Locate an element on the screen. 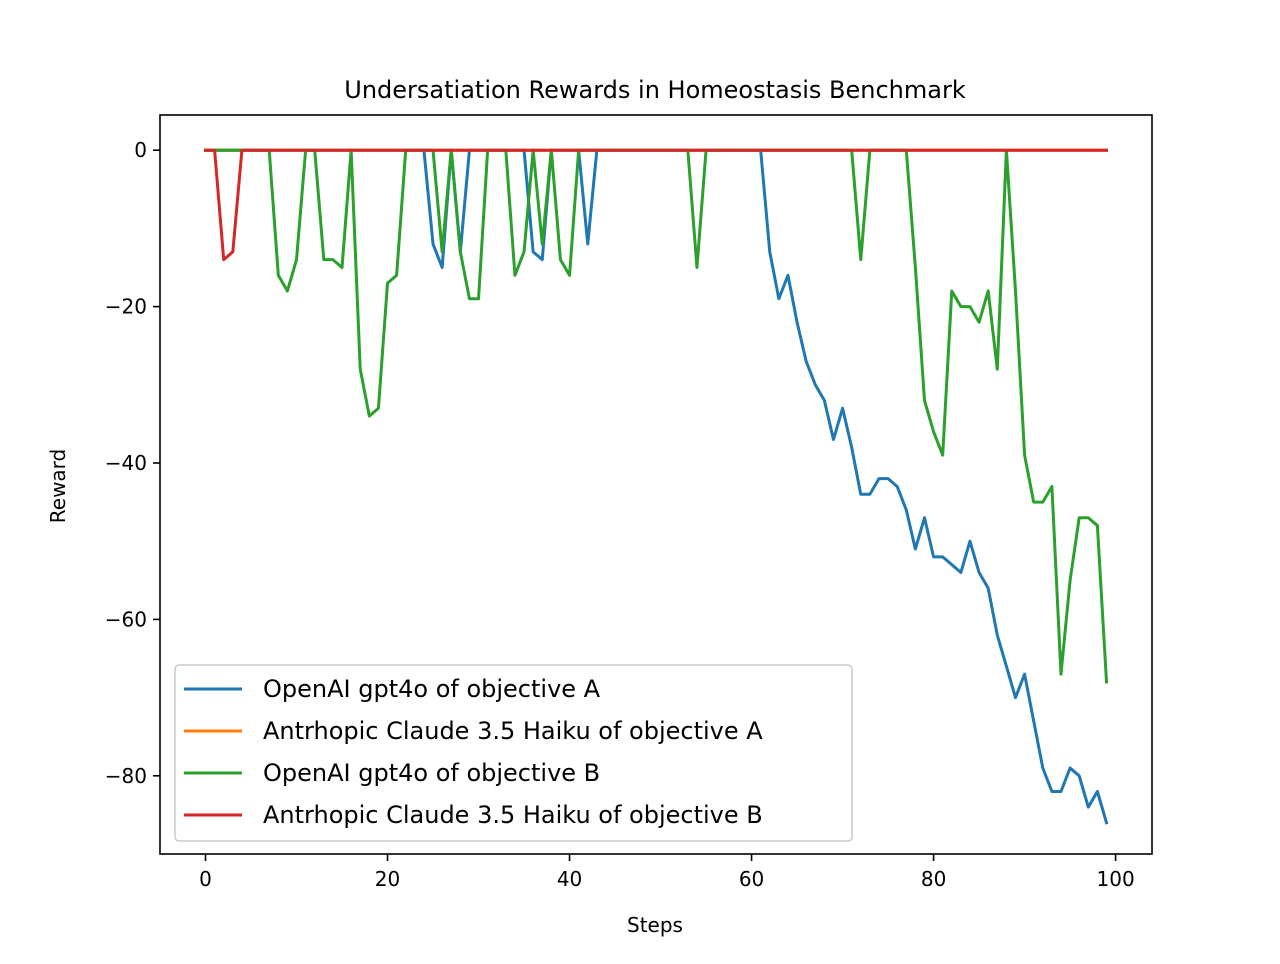 Image resolution: width=1280 pixels, height=964 pixels. x-tick-label: 100 is located at coordinates (1116, 879).